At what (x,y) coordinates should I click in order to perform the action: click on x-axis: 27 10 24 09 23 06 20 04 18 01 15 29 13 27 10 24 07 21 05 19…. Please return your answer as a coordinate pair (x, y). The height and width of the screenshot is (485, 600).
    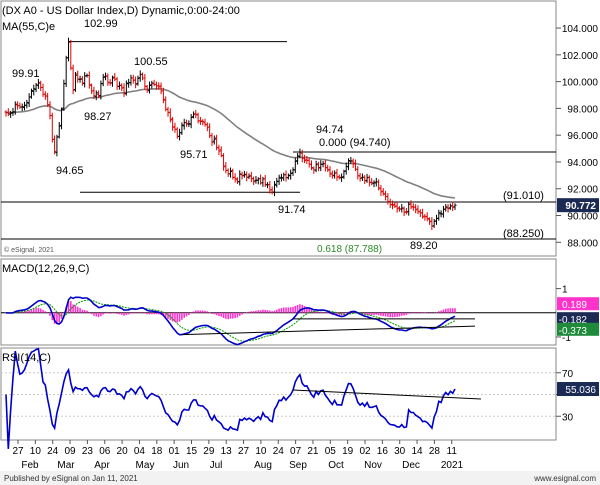
    Looking at the image, I should click on (238, 455).